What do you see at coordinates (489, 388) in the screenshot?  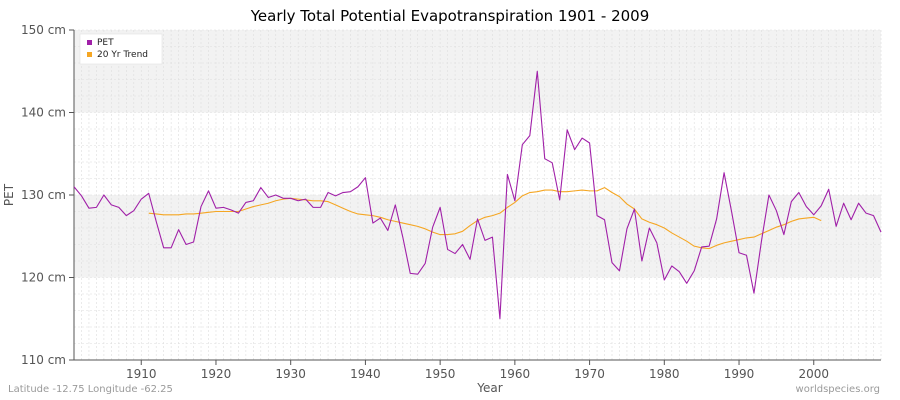 I see `x-axis-label: Year` at bounding box center [489, 388].